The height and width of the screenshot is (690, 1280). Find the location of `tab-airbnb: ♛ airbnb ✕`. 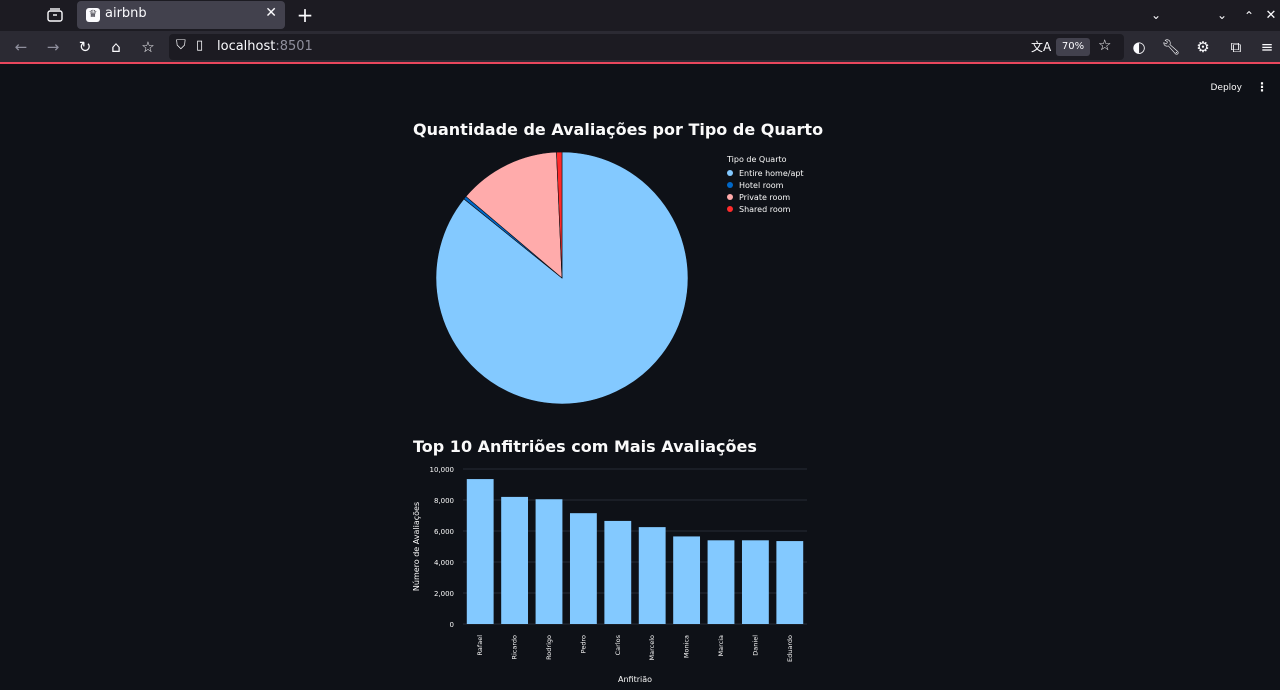

tab-airbnb: ♛ airbnb ✕ is located at coordinates (181, 15).